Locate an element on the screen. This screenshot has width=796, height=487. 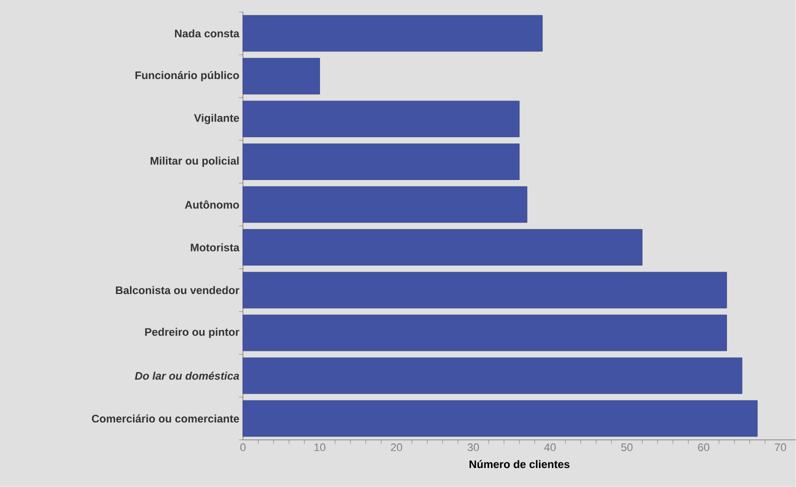
x-tick-label: 60 is located at coordinates (704, 447).